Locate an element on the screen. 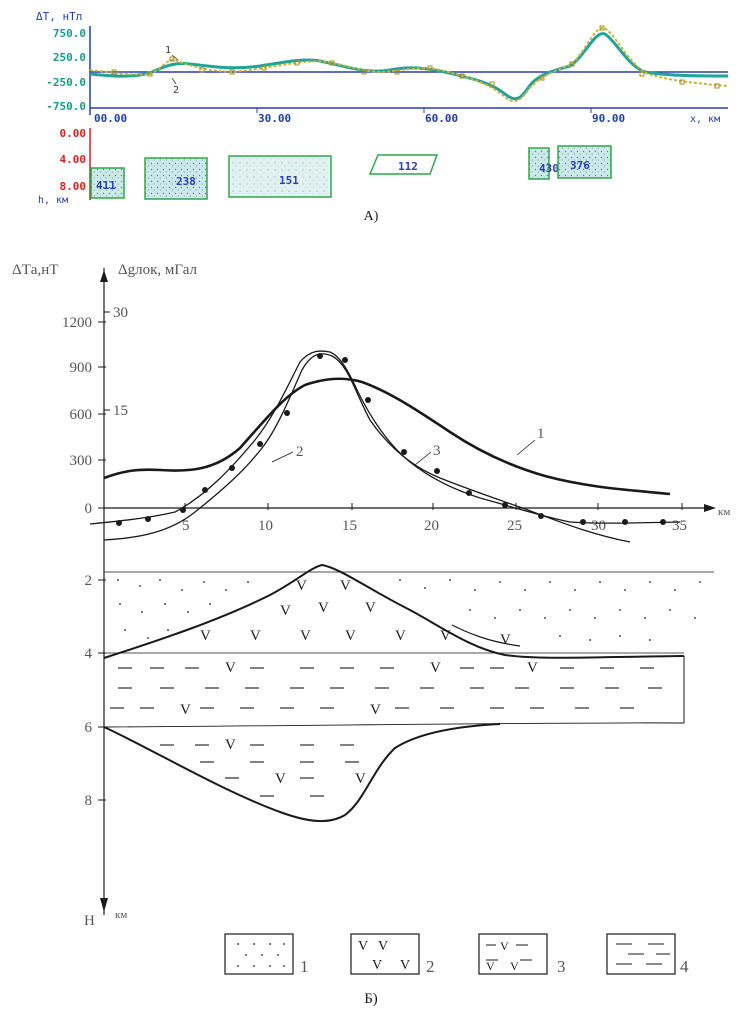 Image resolution: width=743 pixels, height=1011 pixels. svg-text: 2 is located at coordinates (430, 966).